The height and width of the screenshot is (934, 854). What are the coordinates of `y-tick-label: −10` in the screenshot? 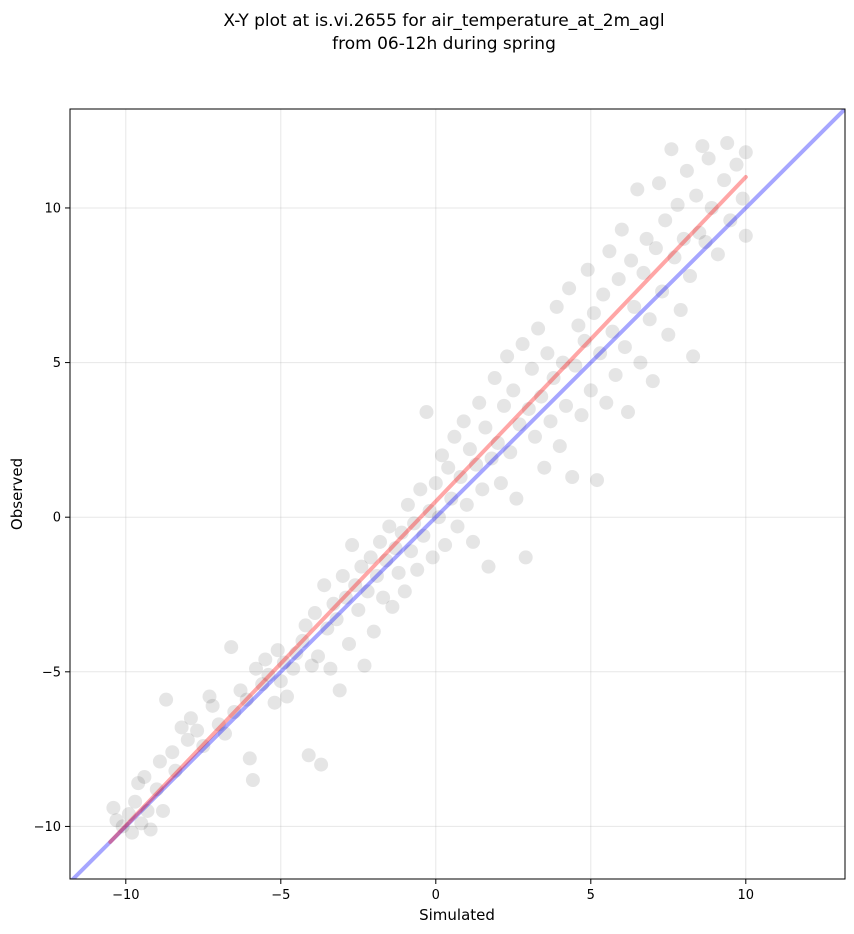 It's located at (47, 827).